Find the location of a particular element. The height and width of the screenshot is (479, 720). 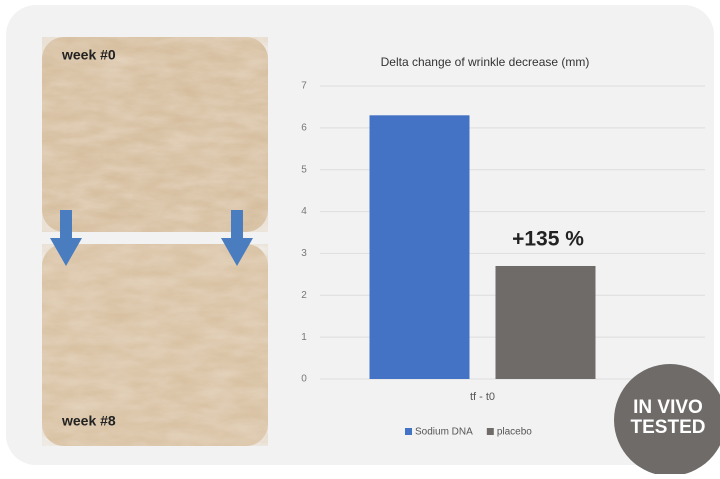

y-tick-label: 0 is located at coordinates (304, 379).